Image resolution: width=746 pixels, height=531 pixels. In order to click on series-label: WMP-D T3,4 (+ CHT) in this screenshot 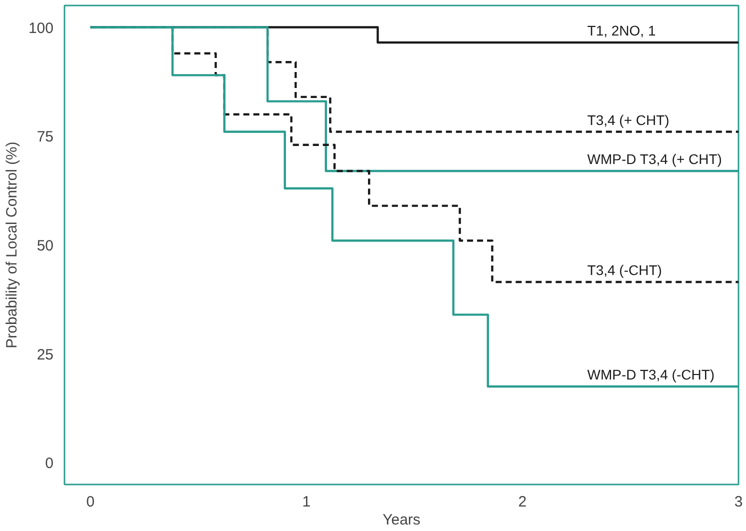, I will do `click(654, 158)`.